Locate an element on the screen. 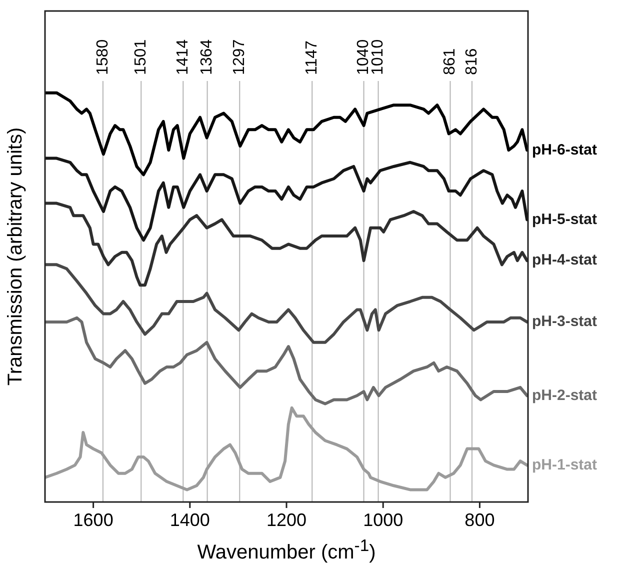 Image resolution: width=619 pixels, height=573 pixels. ref-line-label: 1010 is located at coordinates (378, 57).